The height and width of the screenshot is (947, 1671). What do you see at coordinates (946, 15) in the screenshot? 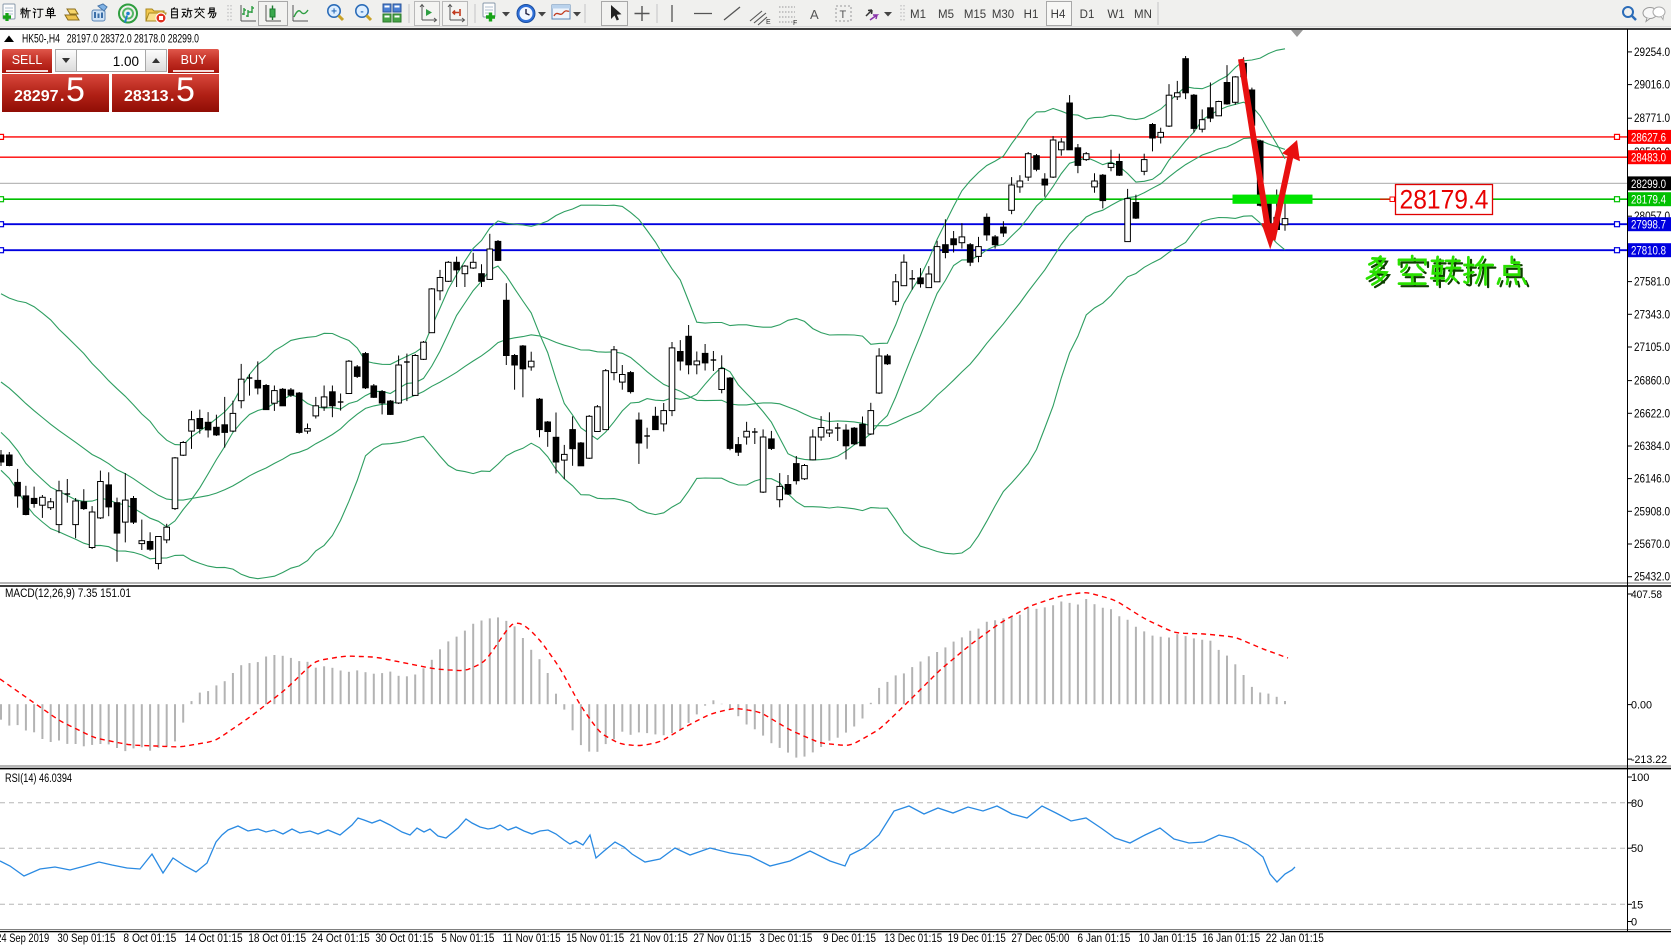
I see `svg-text: M5` at bounding box center [946, 15].